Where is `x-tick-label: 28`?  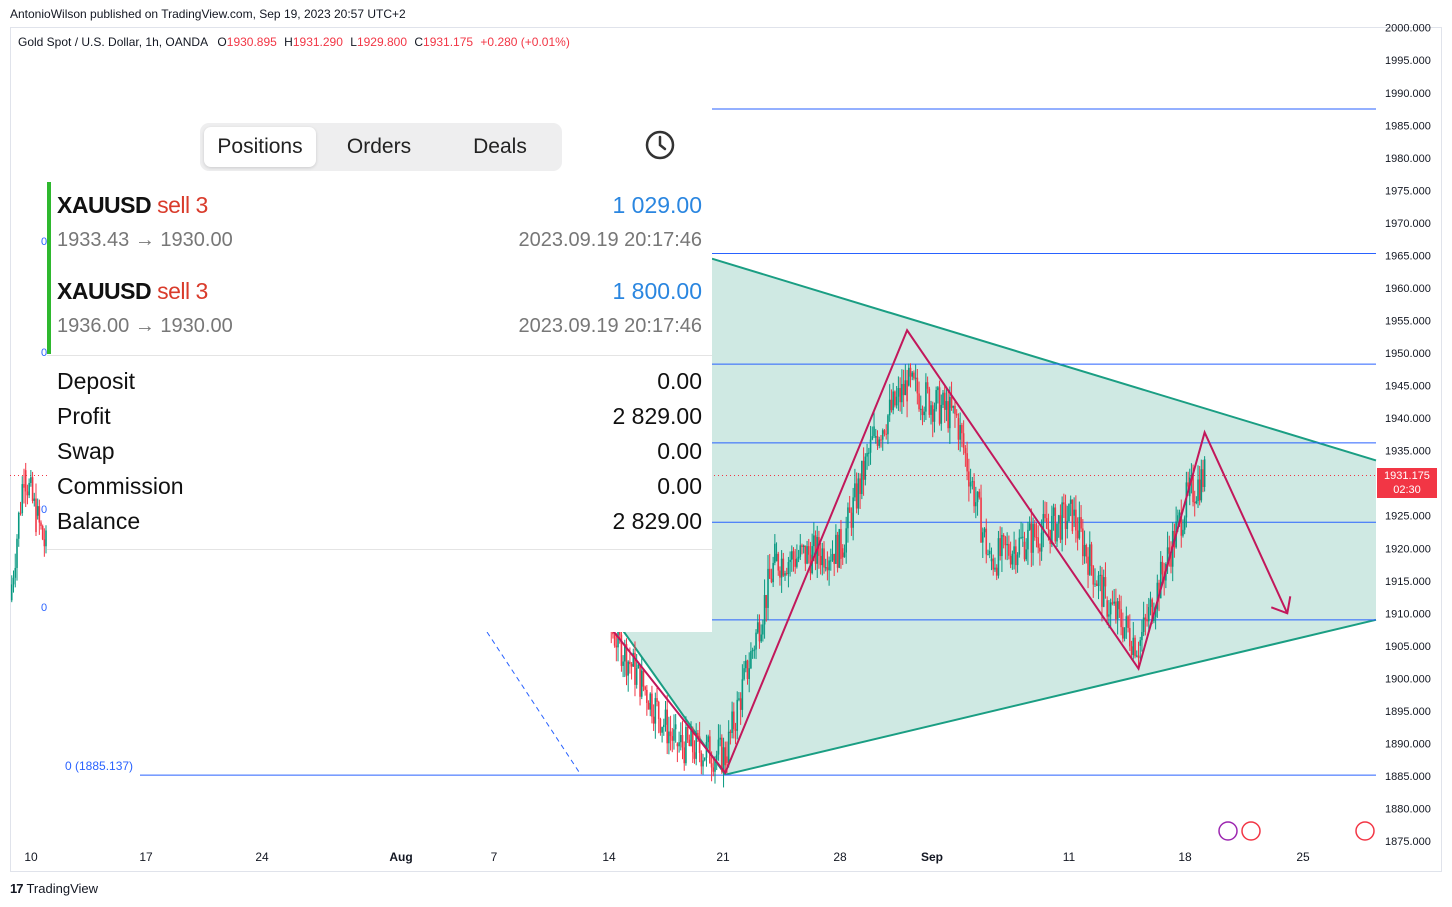
x-tick-label: 28 is located at coordinates (840, 857).